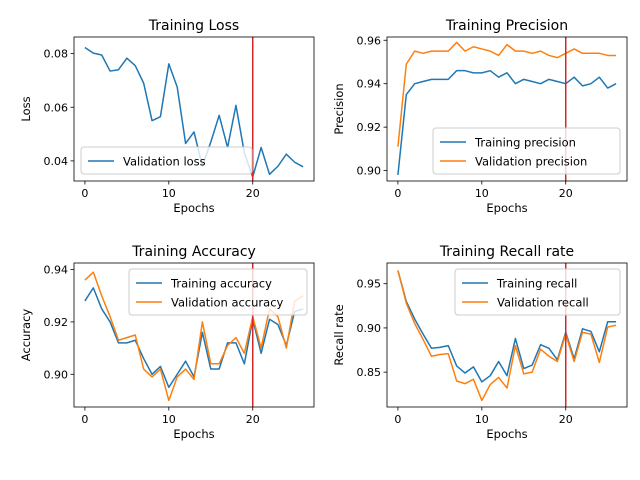 The width and height of the screenshot is (640, 480). I want to click on legend: Training accuracy Validation accuracy, so click(218, 292).